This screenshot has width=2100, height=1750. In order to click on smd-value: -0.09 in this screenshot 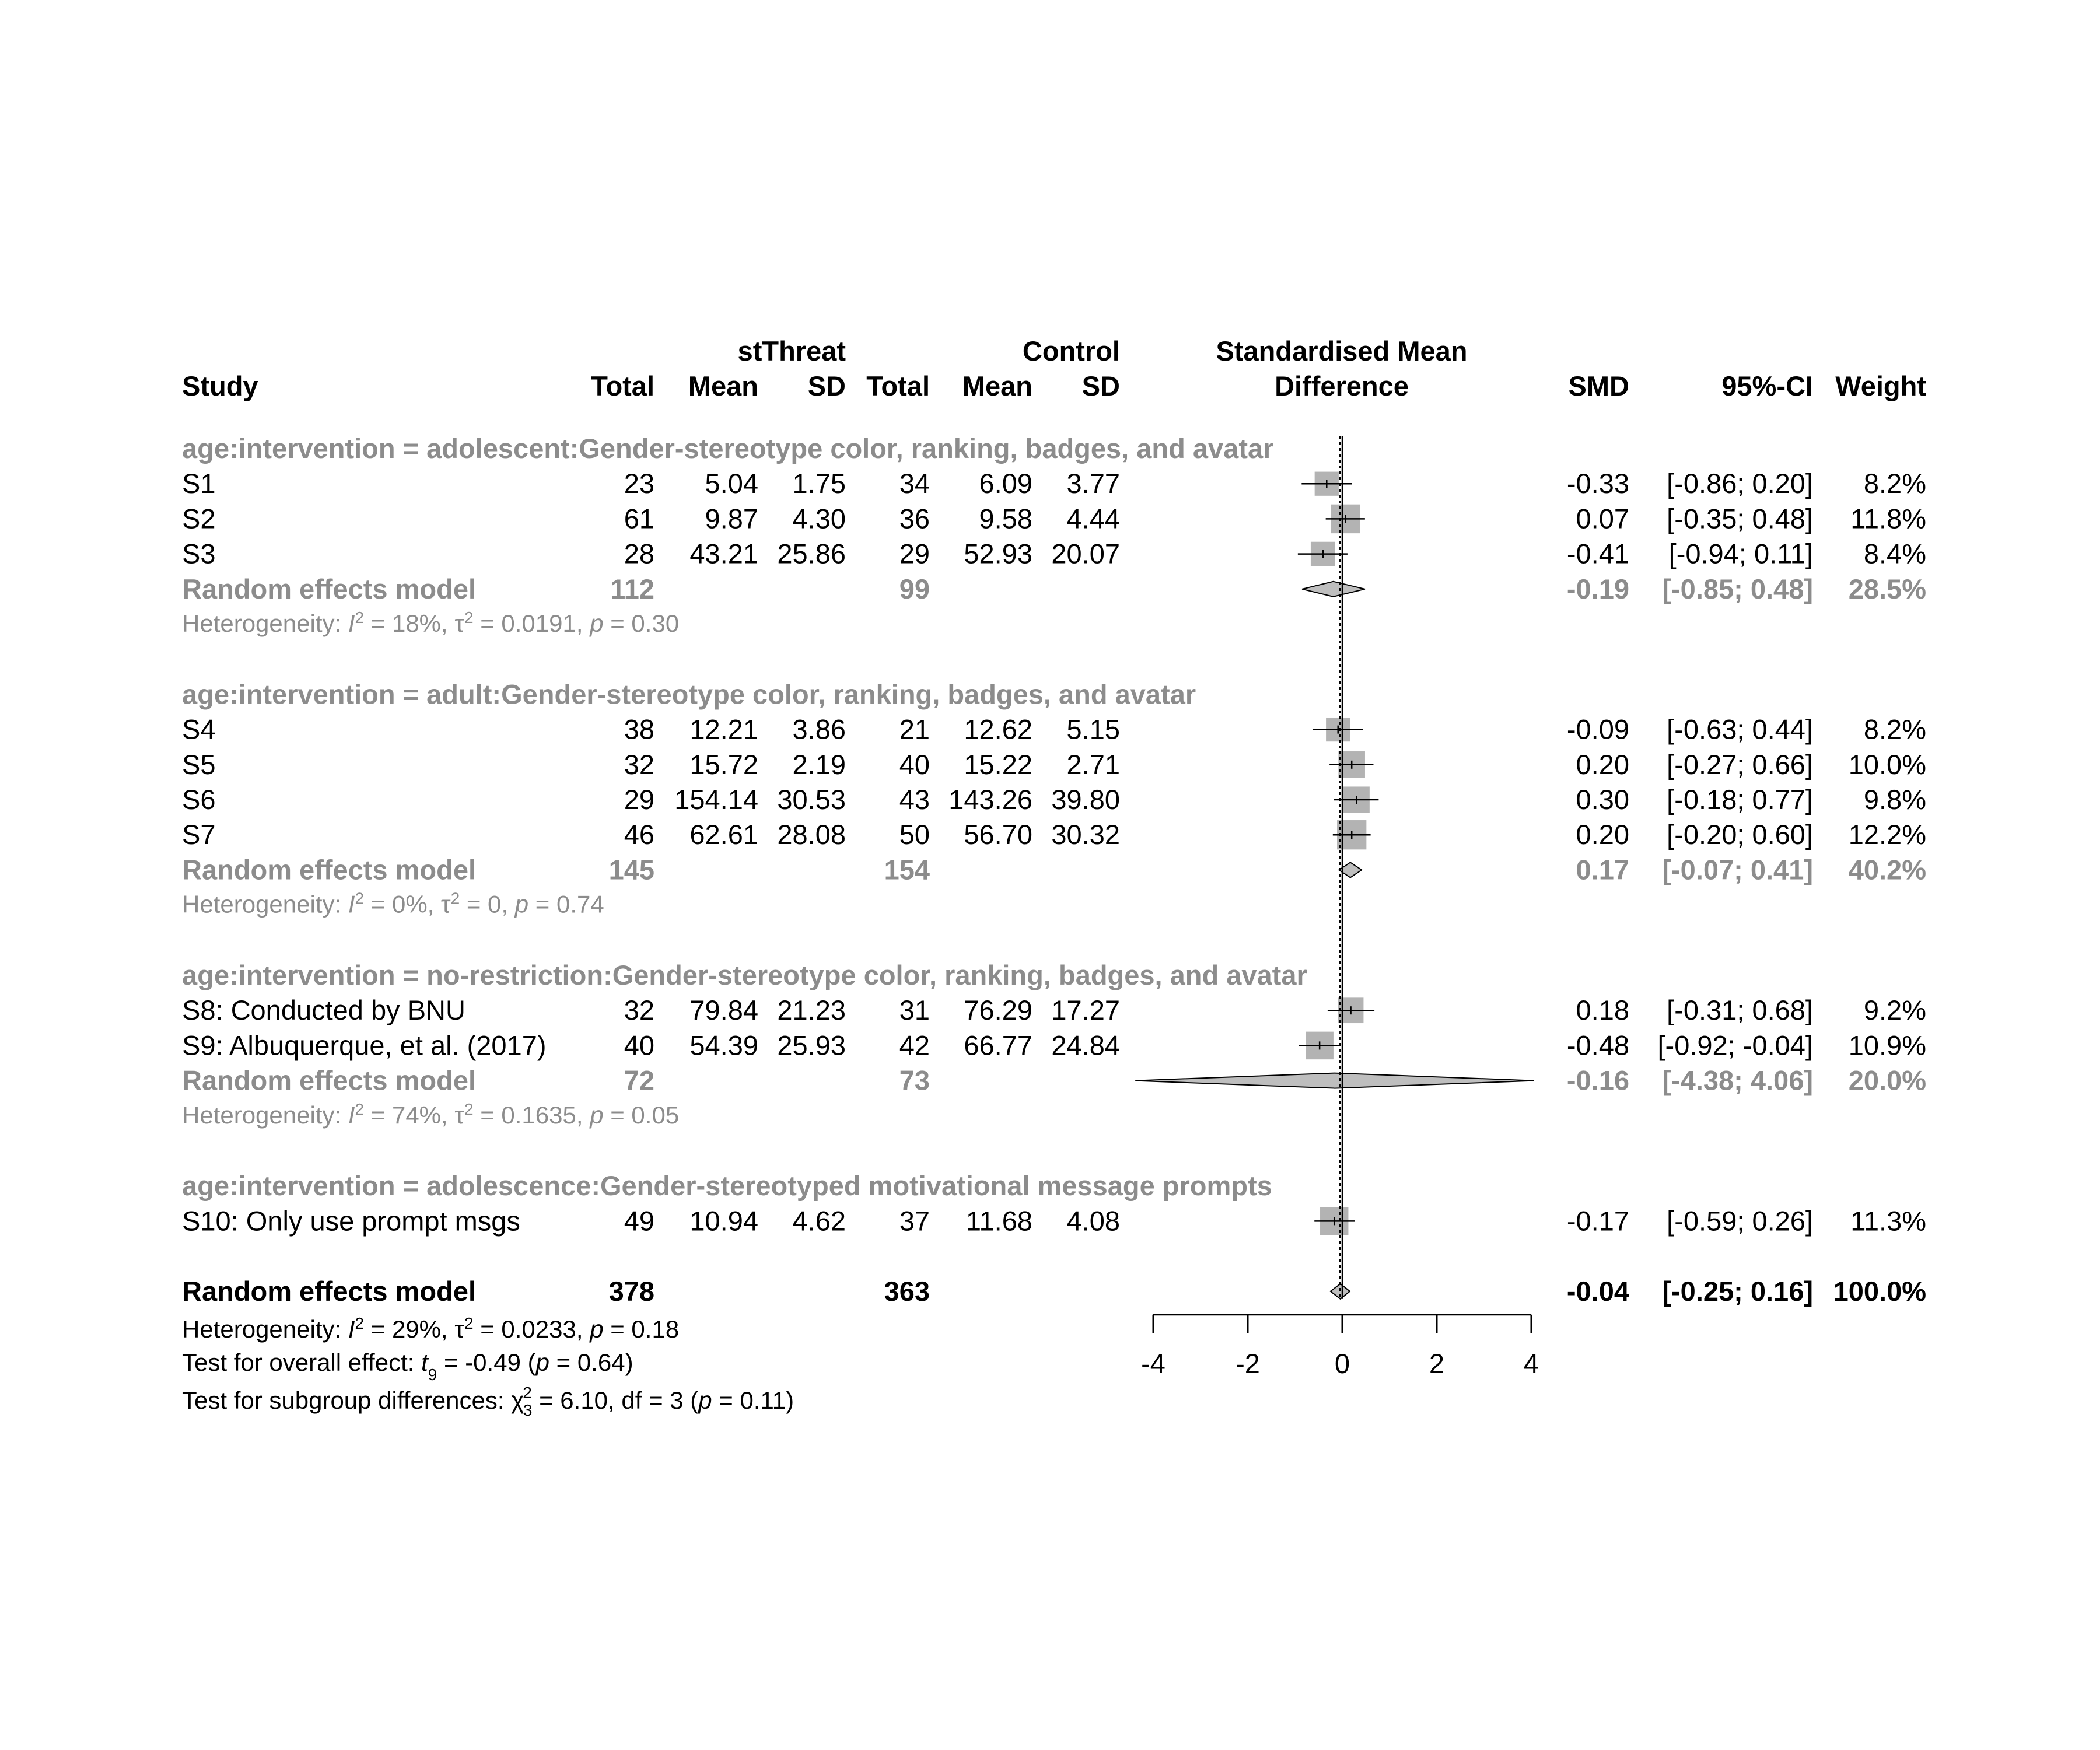, I will do `click(1598, 729)`.